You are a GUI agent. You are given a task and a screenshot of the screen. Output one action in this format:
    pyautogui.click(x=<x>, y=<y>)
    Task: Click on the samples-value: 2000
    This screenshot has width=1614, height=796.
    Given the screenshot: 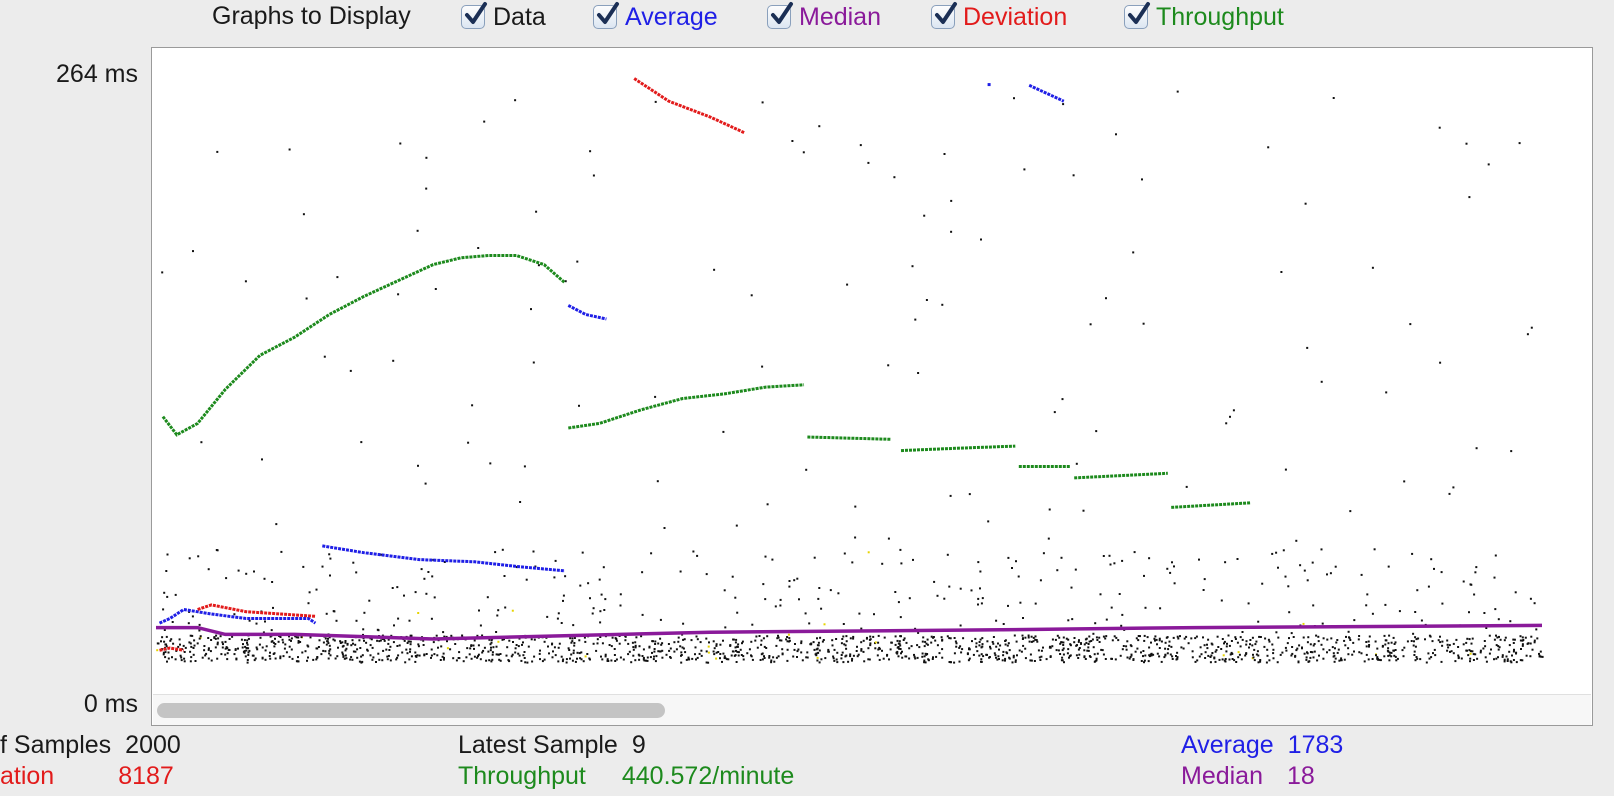 What is the action you would take?
    pyautogui.click(x=153, y=745)
    